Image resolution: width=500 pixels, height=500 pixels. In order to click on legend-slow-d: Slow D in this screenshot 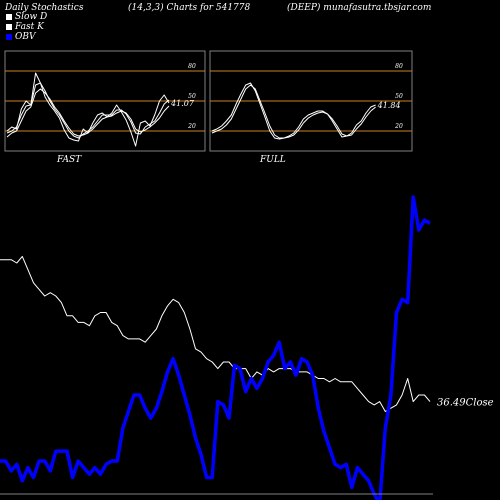, I will do `click(26, 17)`.